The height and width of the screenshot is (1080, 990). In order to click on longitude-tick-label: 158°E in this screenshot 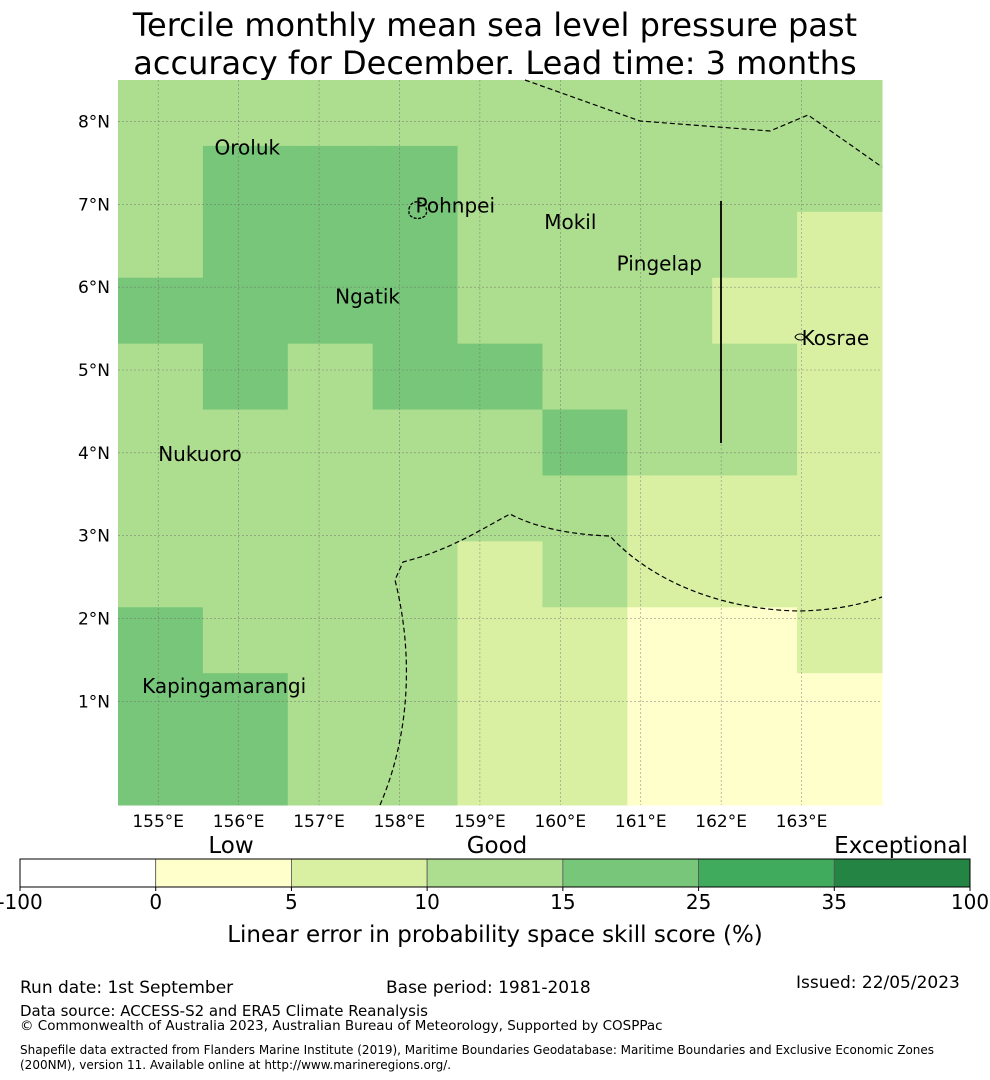, I will do `click(400, 822)`.